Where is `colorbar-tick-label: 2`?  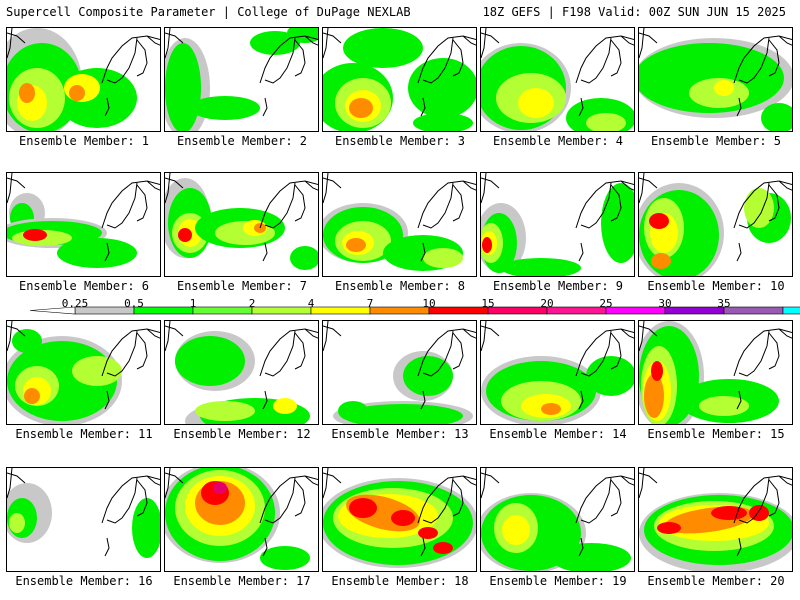 colorbar-tick-label: 2 is located at coordinates (252, 303).